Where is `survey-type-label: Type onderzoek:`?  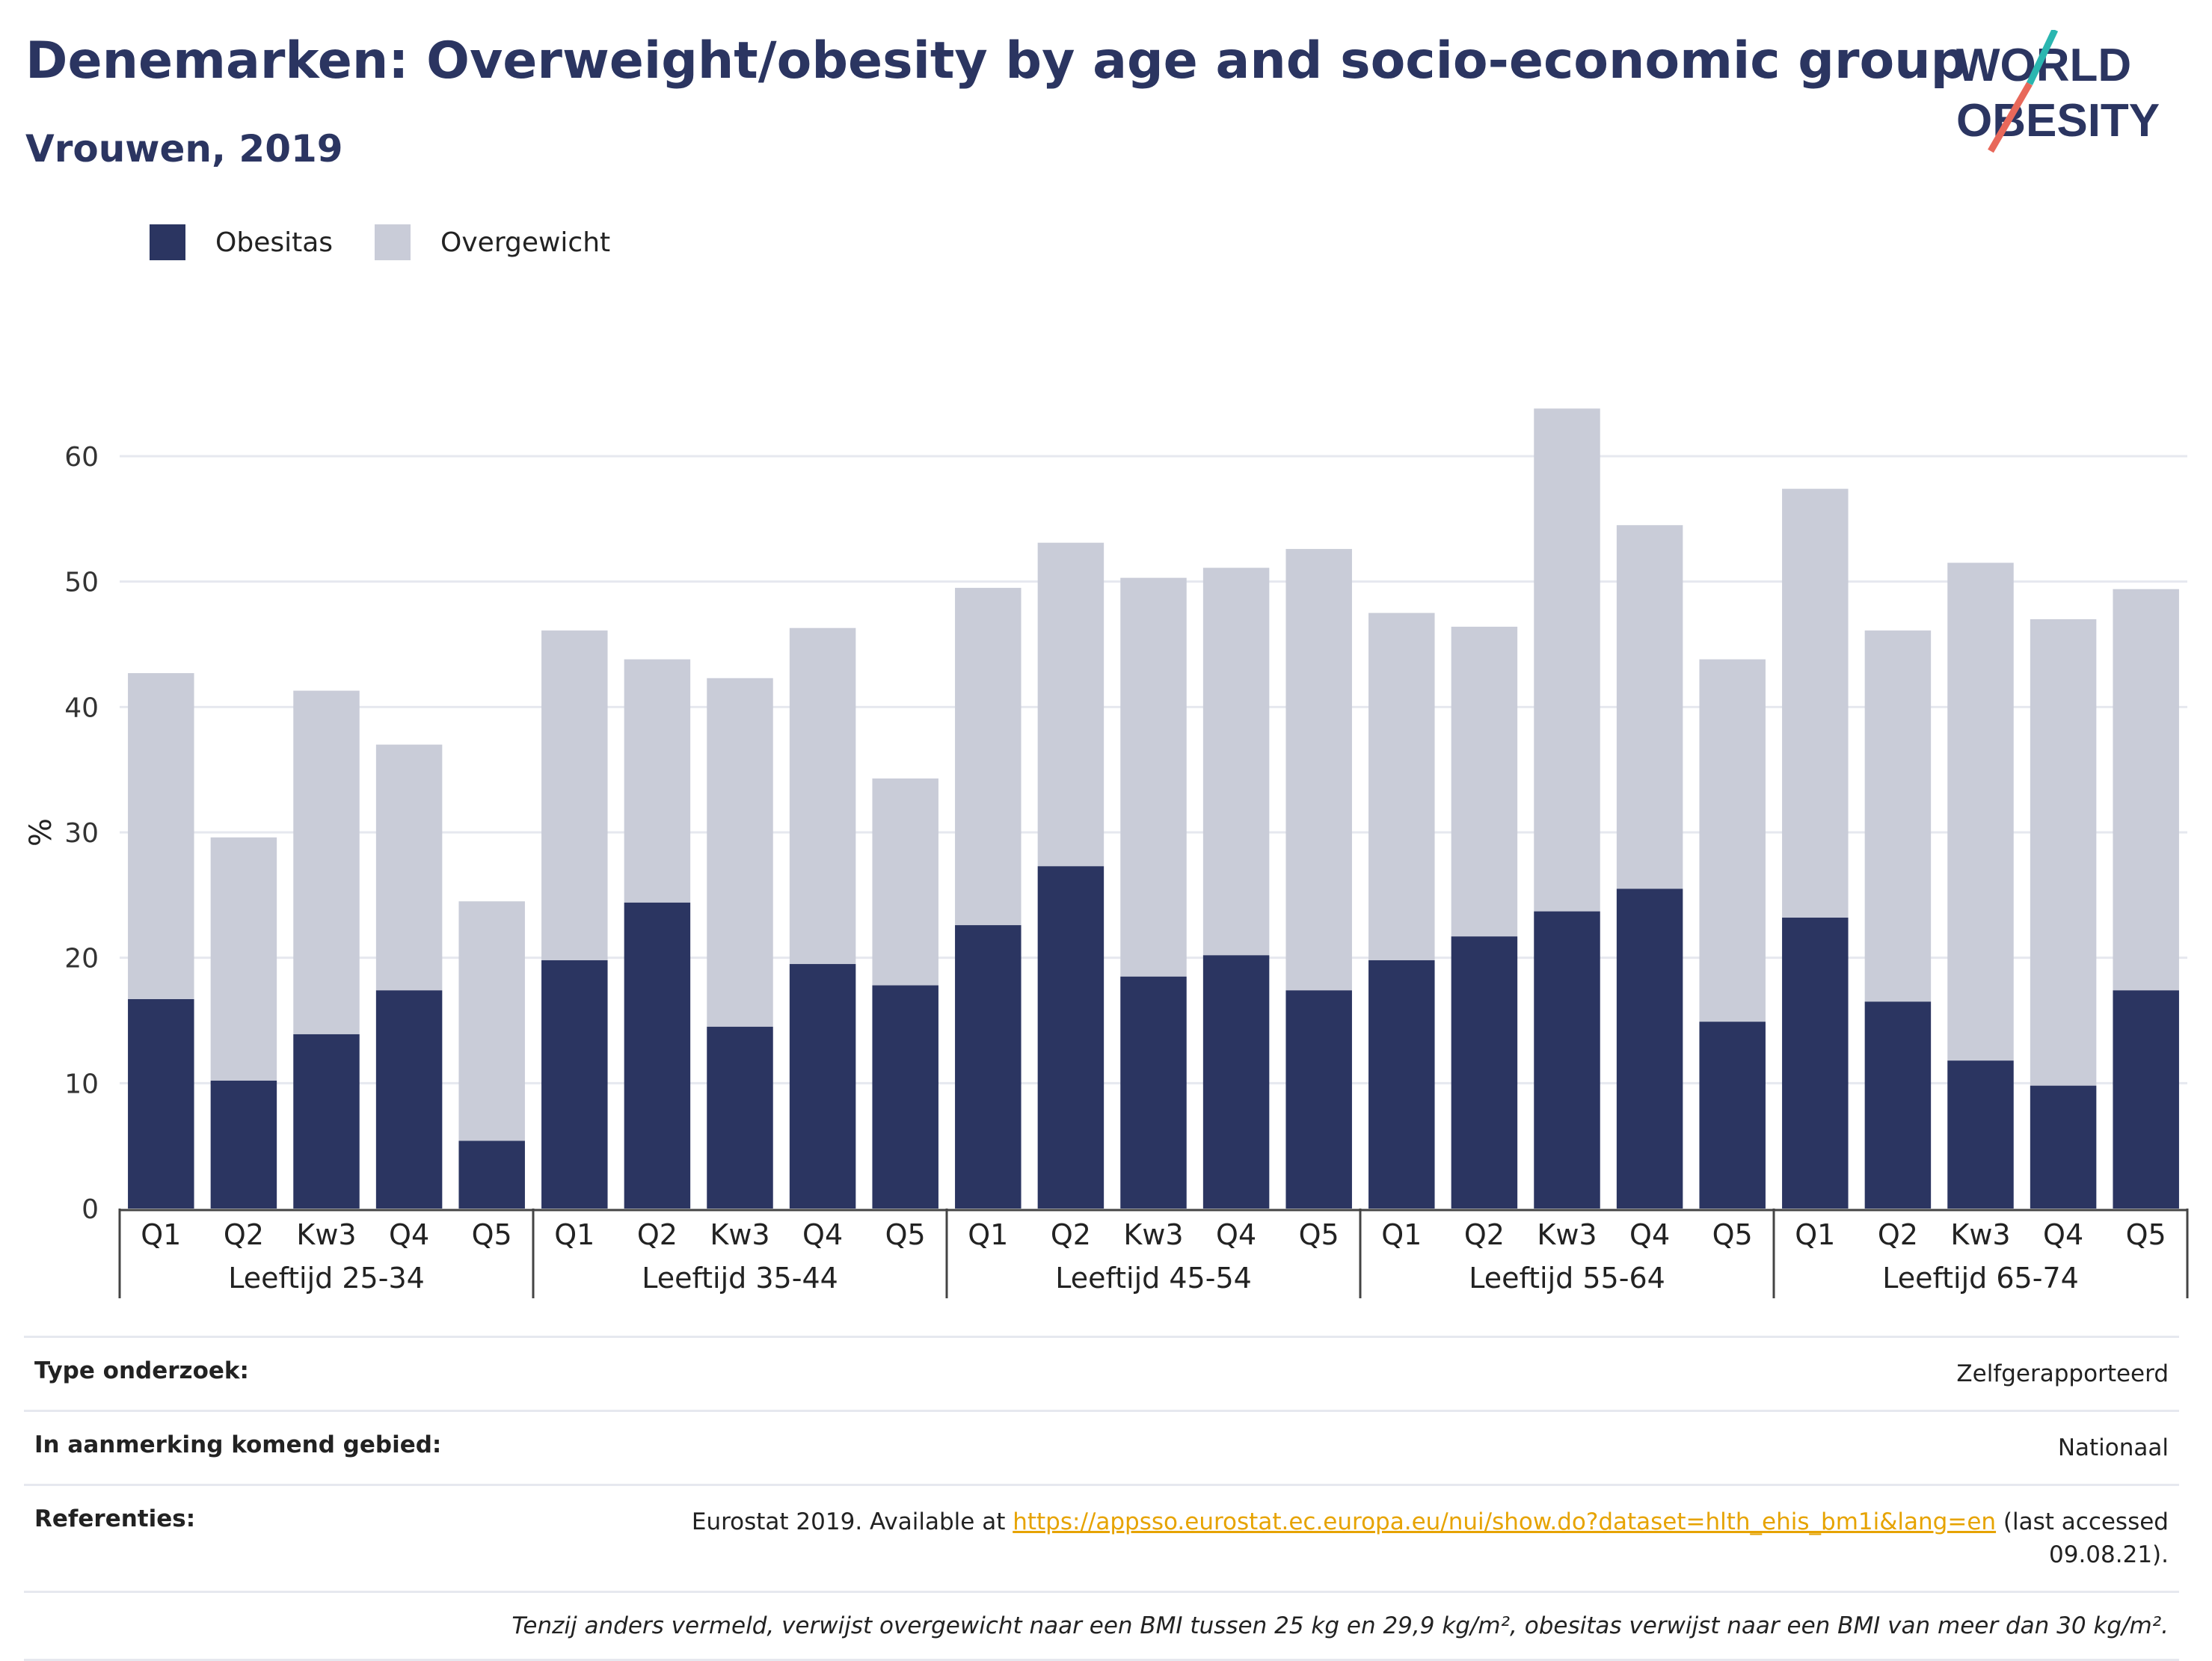 survey-type-label: Type onderzoek: is located at coordinates (141, 1371).